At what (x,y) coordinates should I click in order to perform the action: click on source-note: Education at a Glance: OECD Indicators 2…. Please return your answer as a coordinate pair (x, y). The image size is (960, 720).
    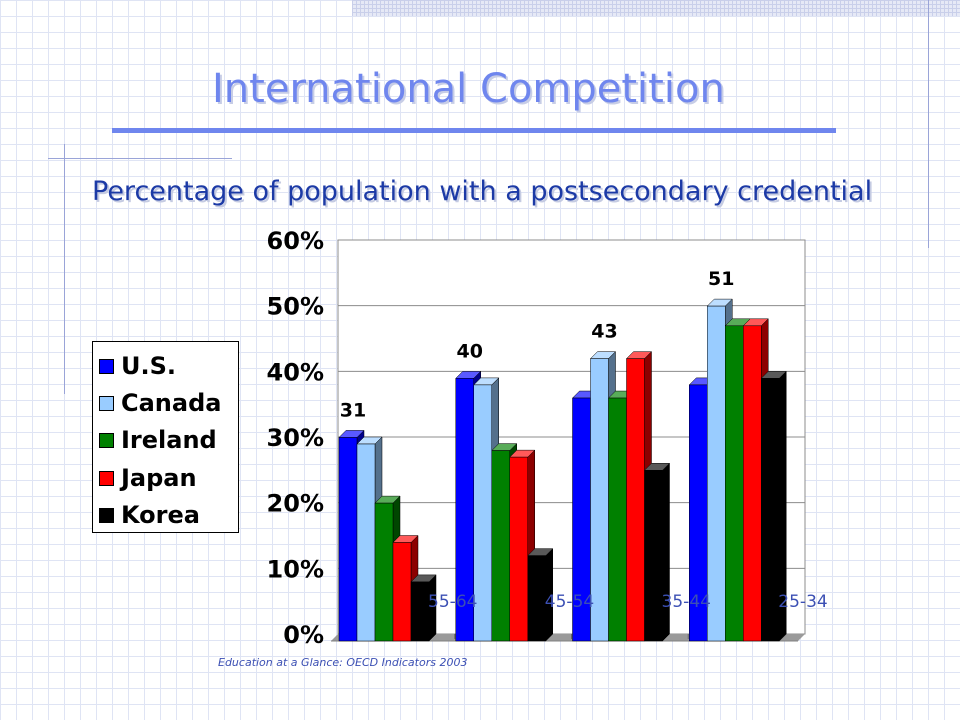
    Looking at the image, I should click on (343, 662).